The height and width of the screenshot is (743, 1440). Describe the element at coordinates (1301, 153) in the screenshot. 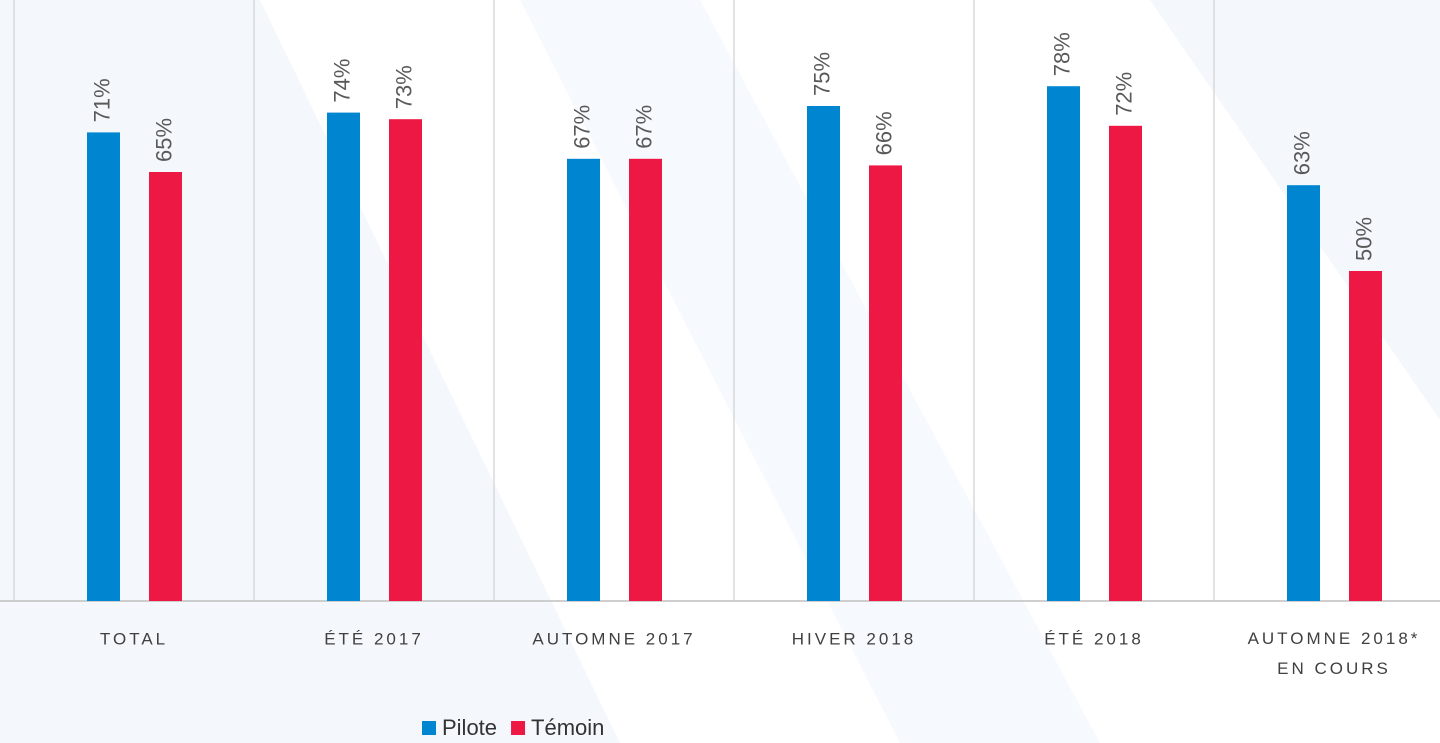

I see `data-label: 63%` at that location.